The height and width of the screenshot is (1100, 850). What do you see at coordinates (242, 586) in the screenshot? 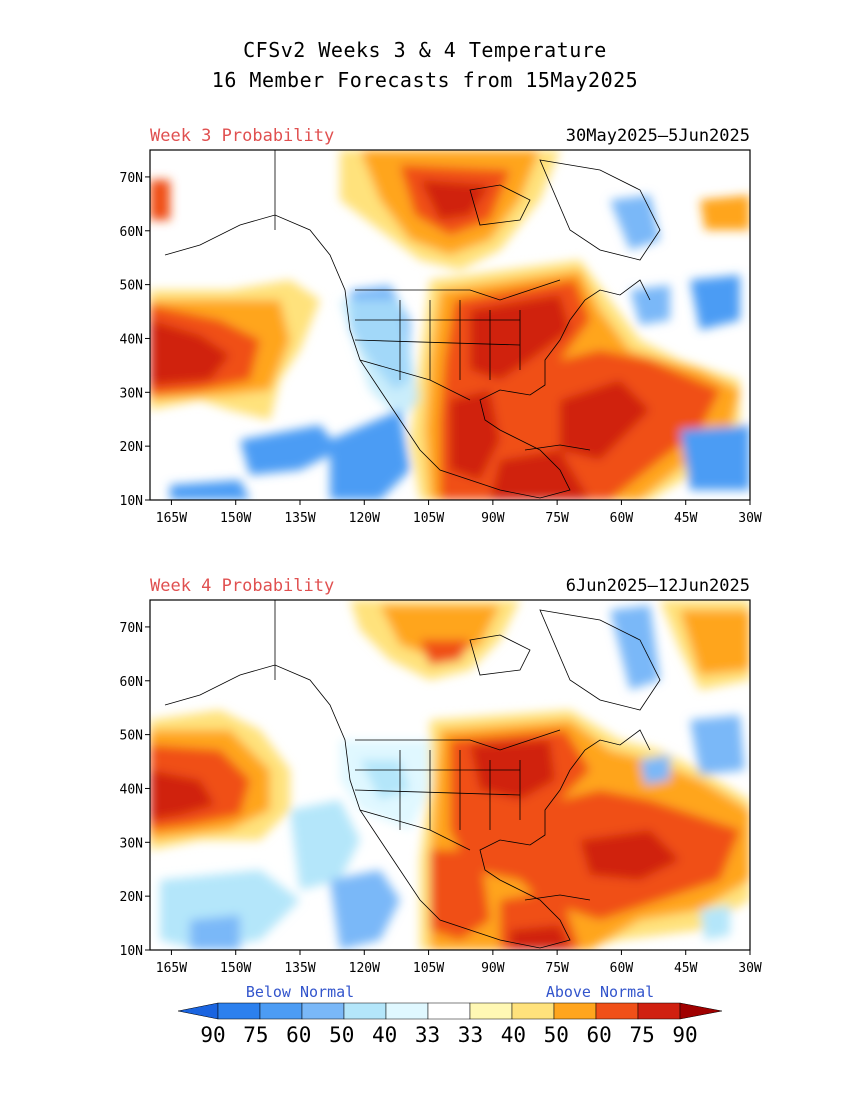
I see `week4-panel-label: Week 4 Probability` at bounding box center [242, 586].